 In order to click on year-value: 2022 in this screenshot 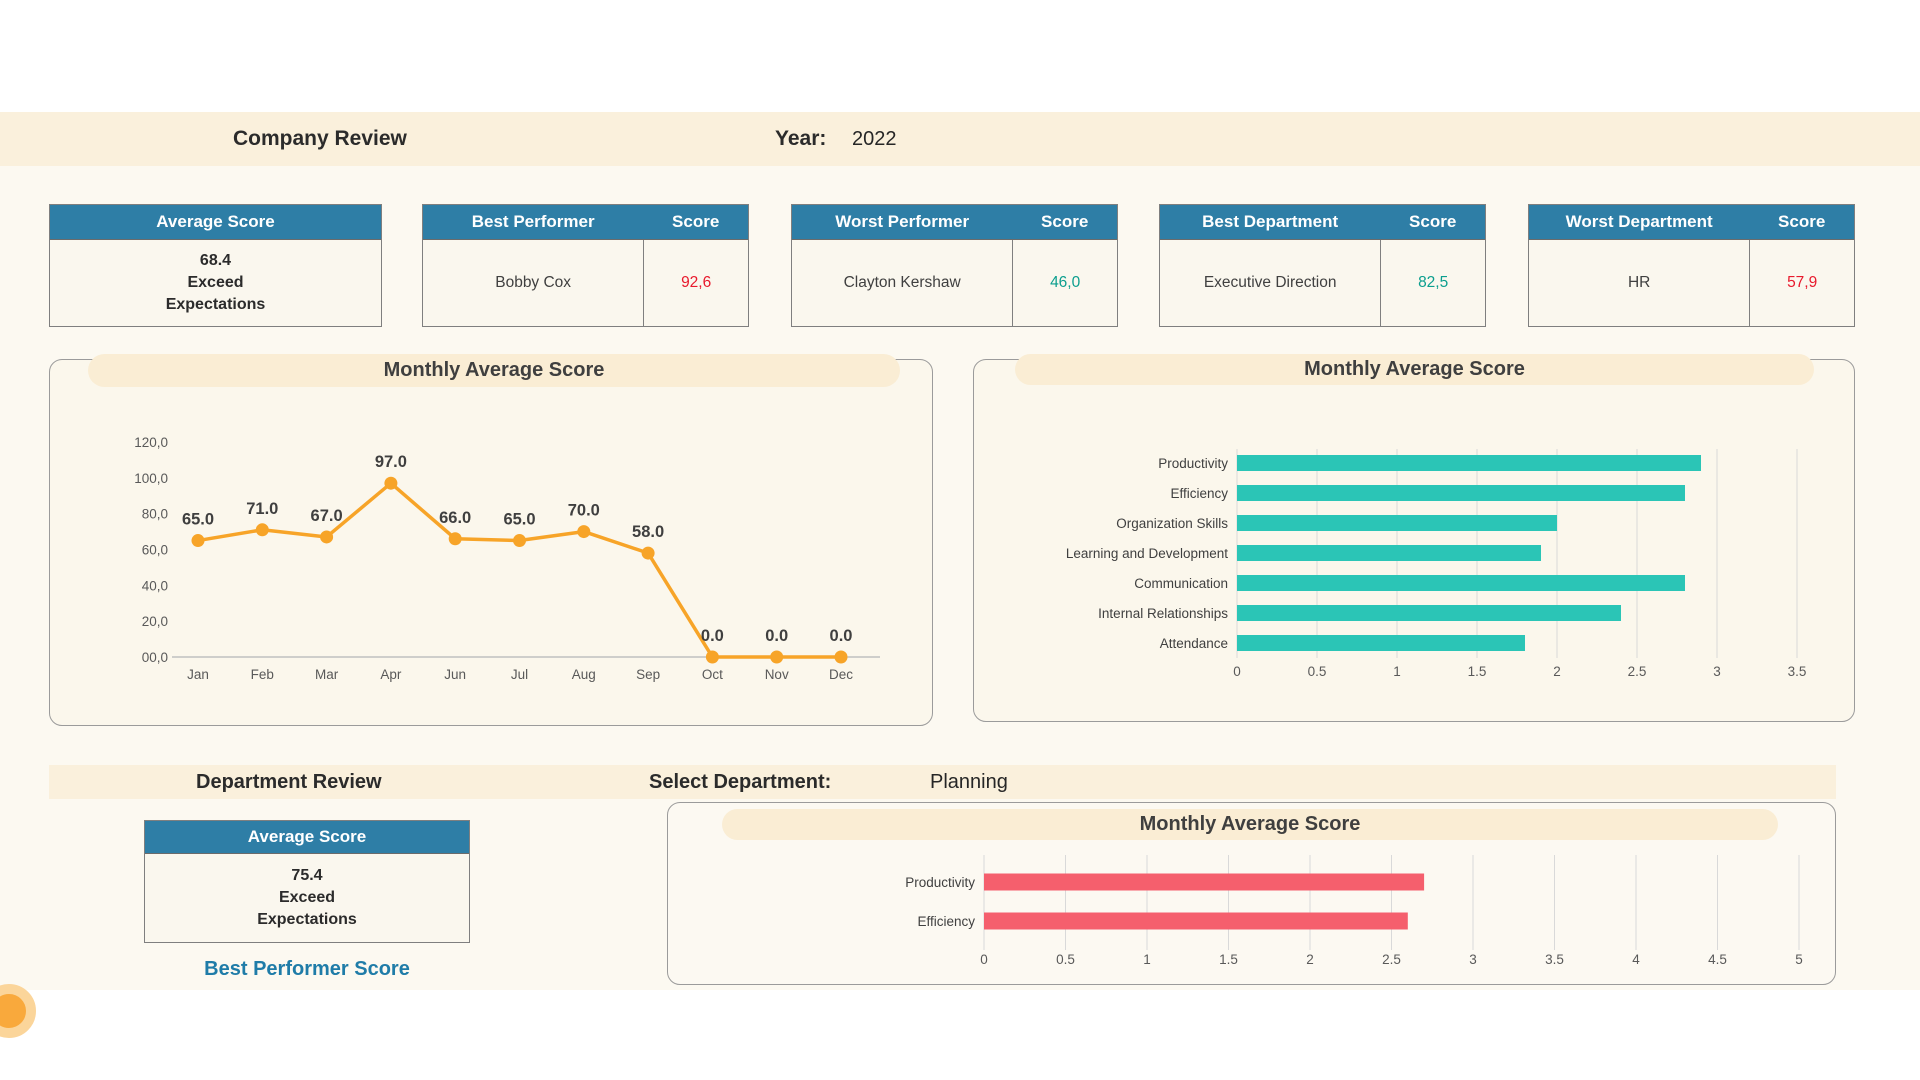, I will do `click(874, 138)`.